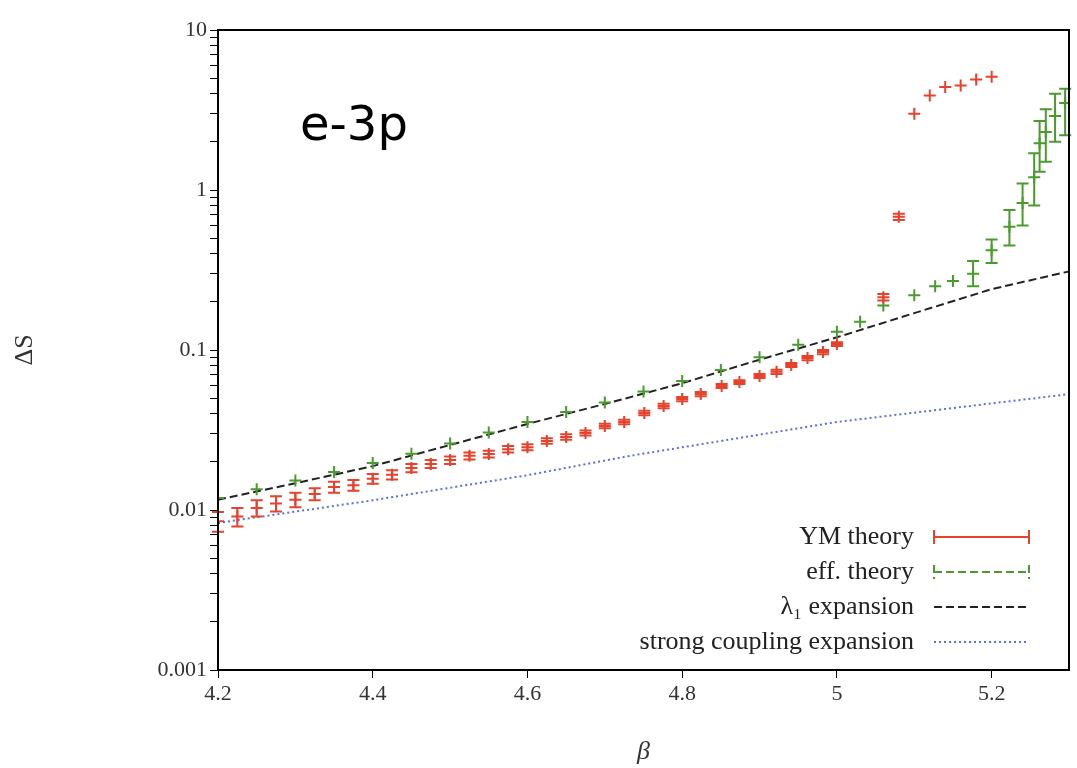  What do you see at coordinates (218, 692) in the screenshot?
I see `x-tick-label: 4.2` at bounding box center [218, 692].